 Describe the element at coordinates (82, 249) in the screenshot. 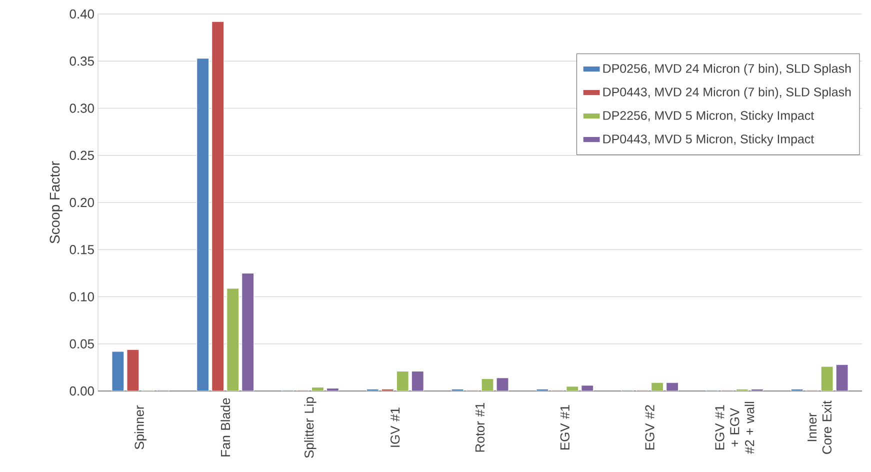

I see `y-tick-label: 0.15` at that location.